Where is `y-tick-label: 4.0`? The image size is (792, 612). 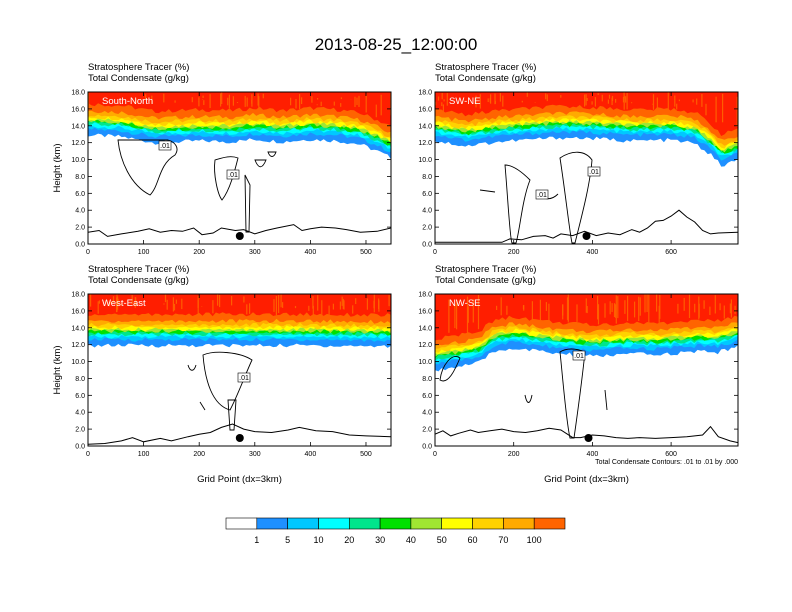
y-tick-label: 4.0 is located at coordinates (427, 211).